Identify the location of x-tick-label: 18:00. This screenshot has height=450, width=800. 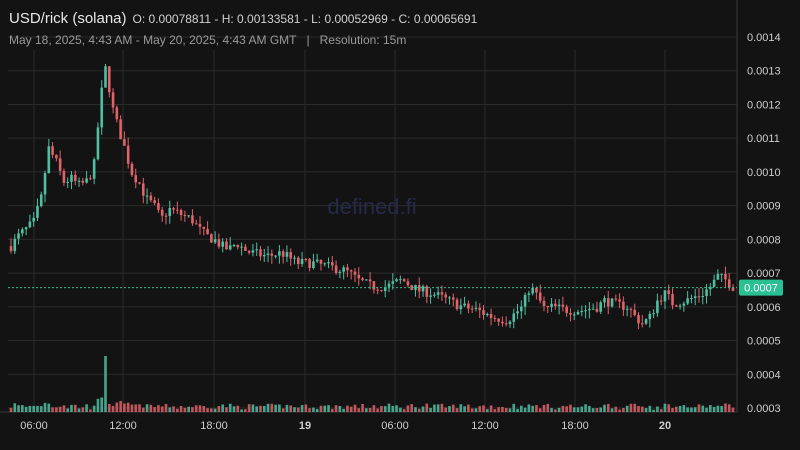
(575, 426).